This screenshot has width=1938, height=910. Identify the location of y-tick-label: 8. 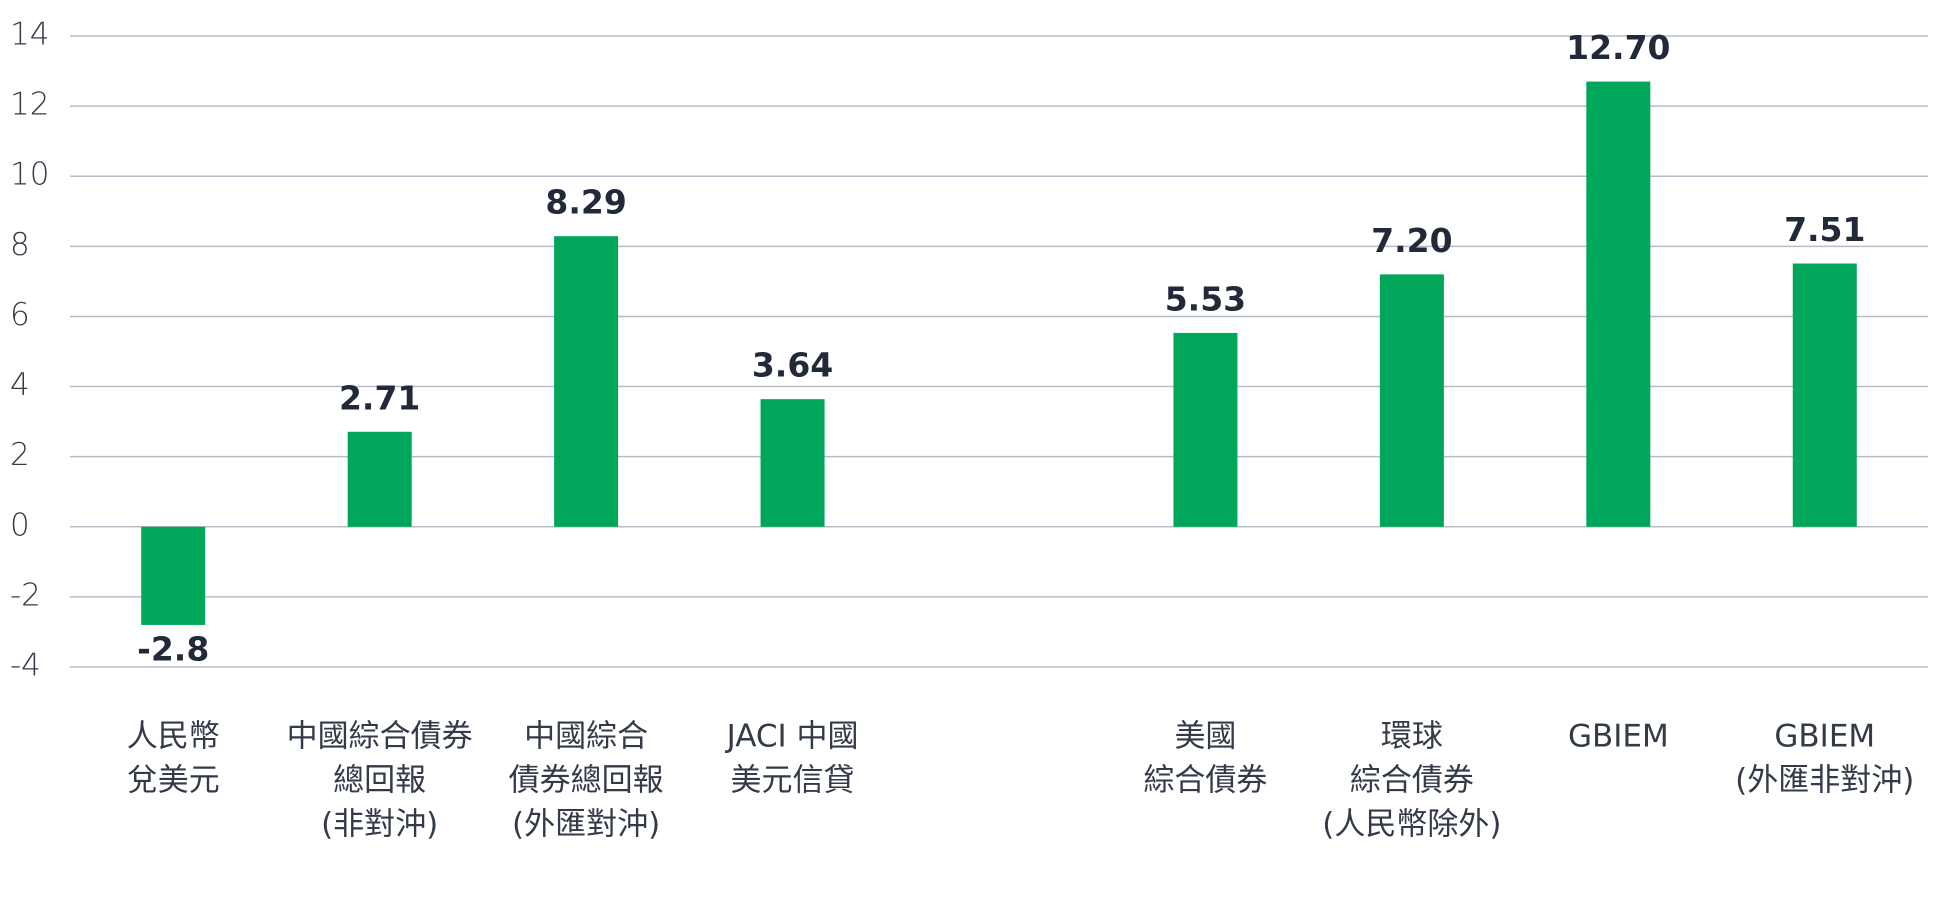
(20, 245).